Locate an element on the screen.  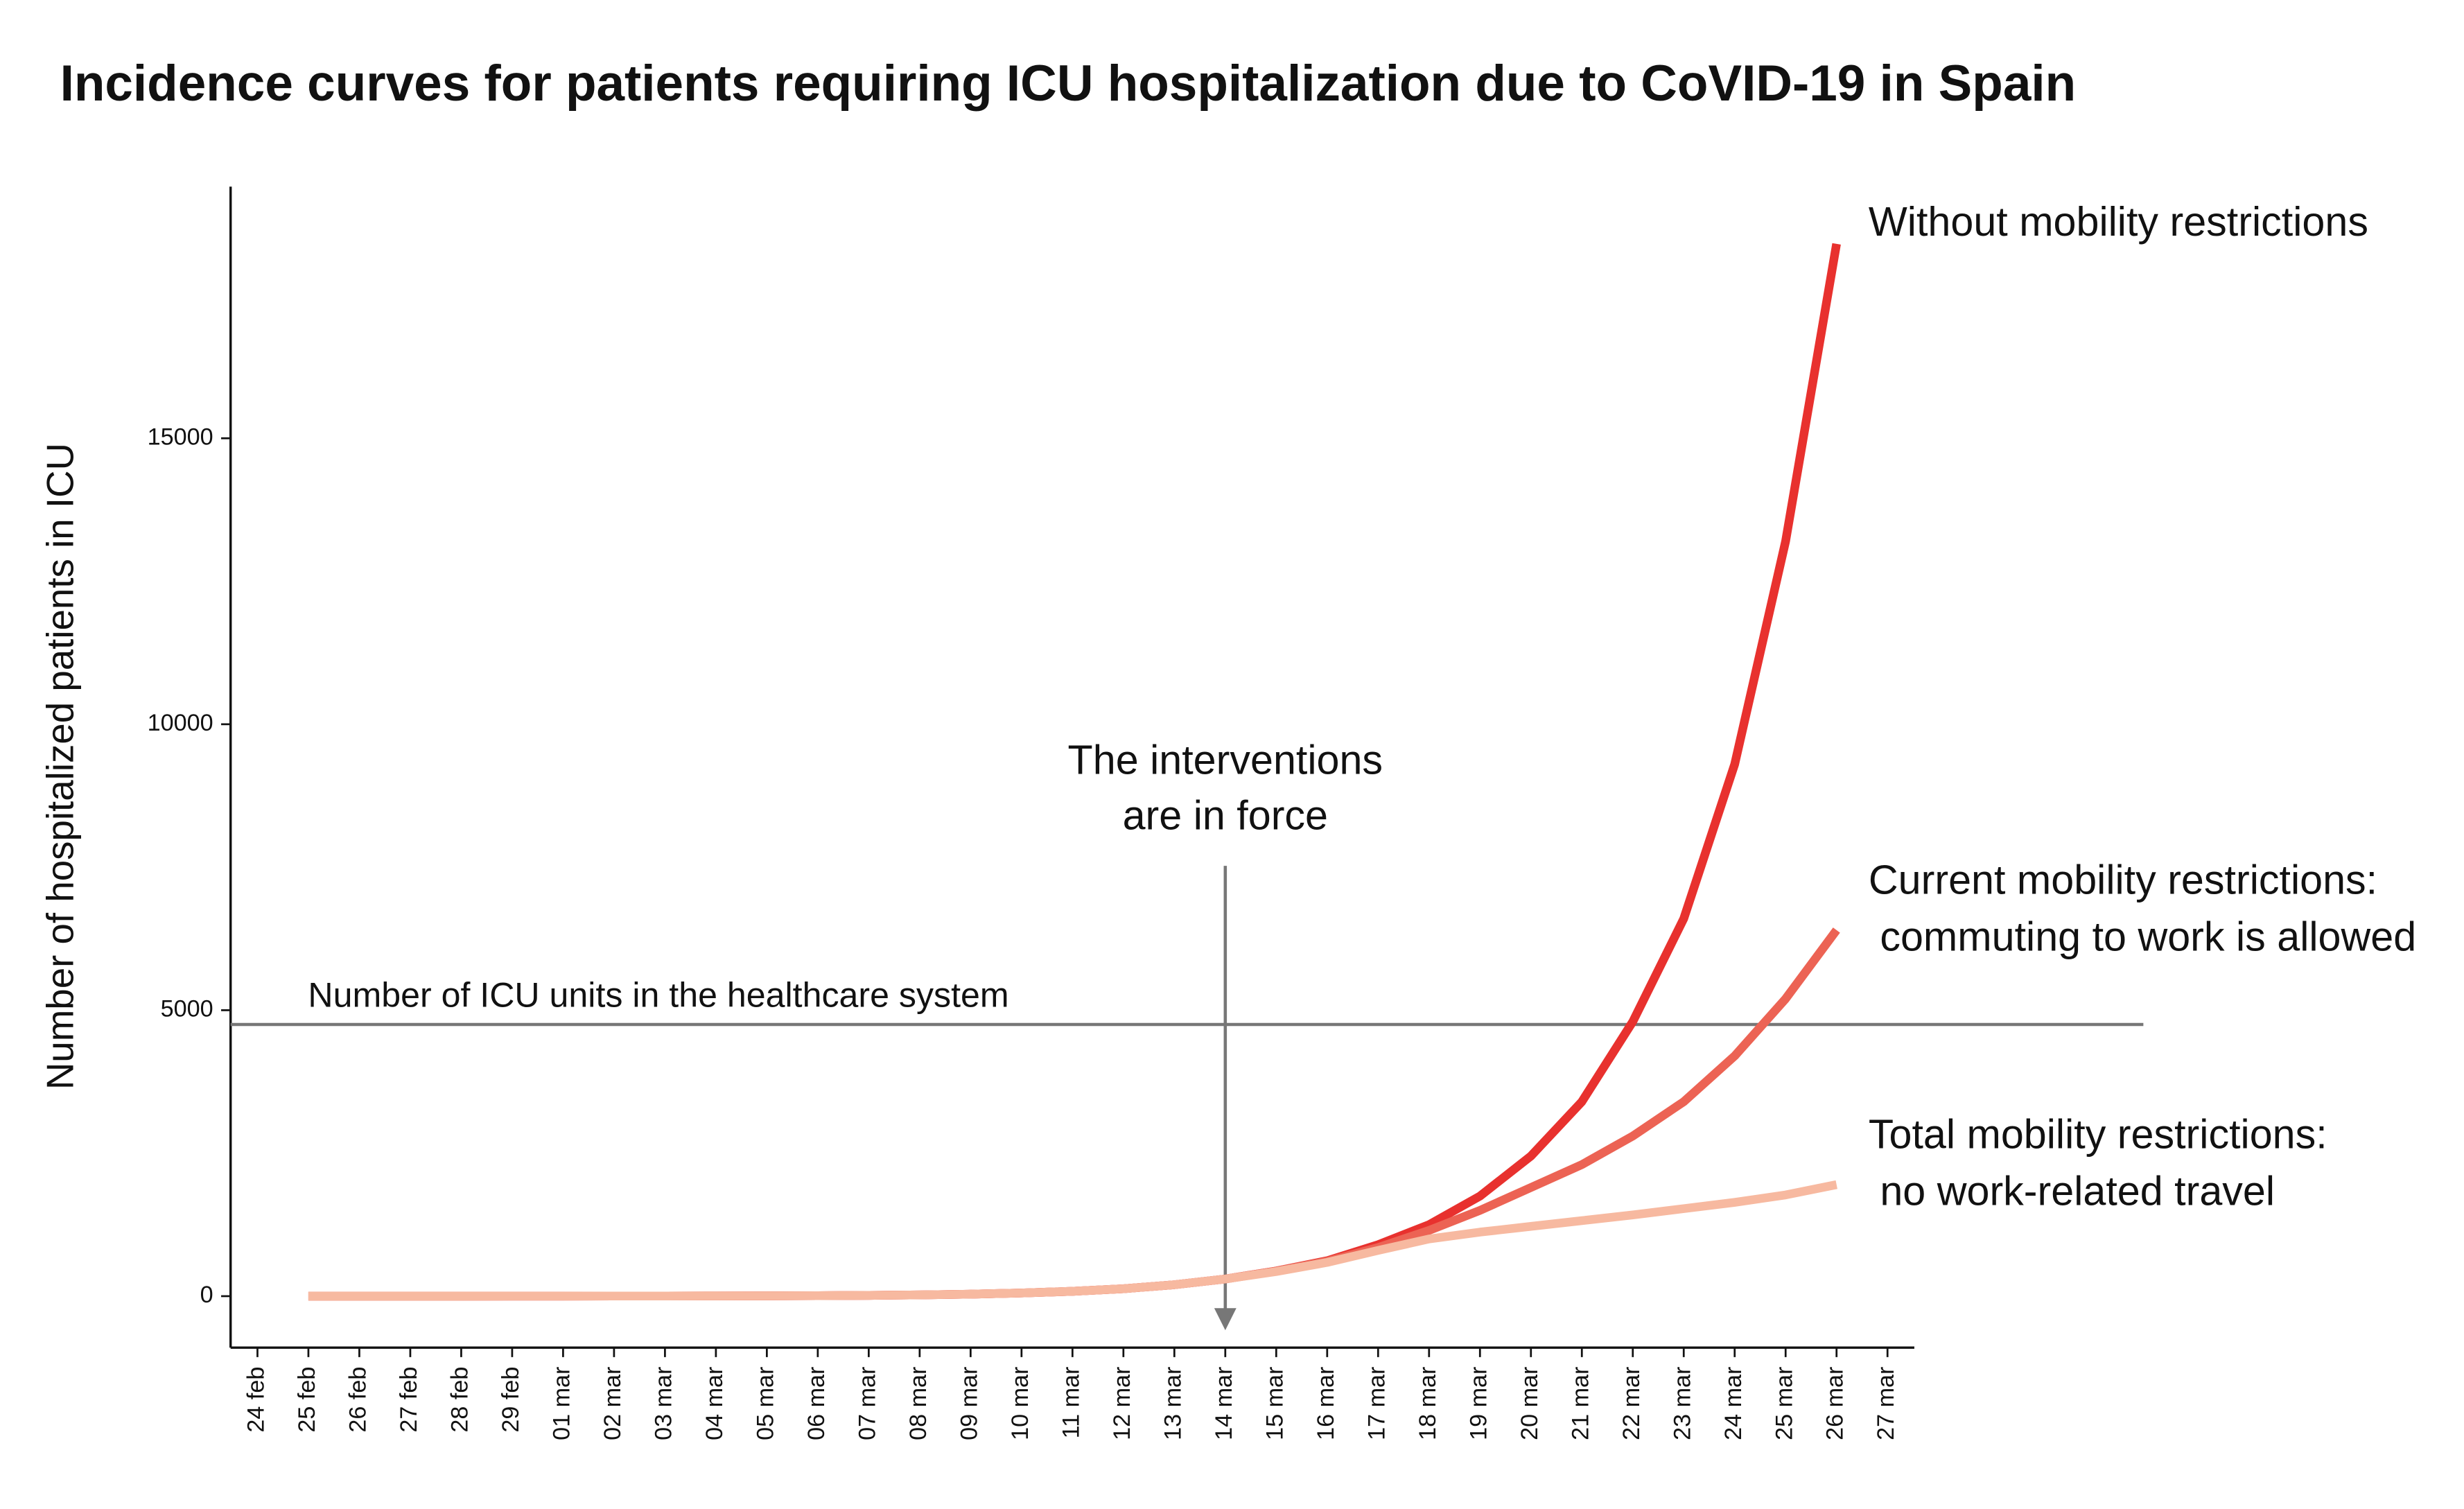
x-tick-label: 05 mar is located at coordinates (765, 1404).